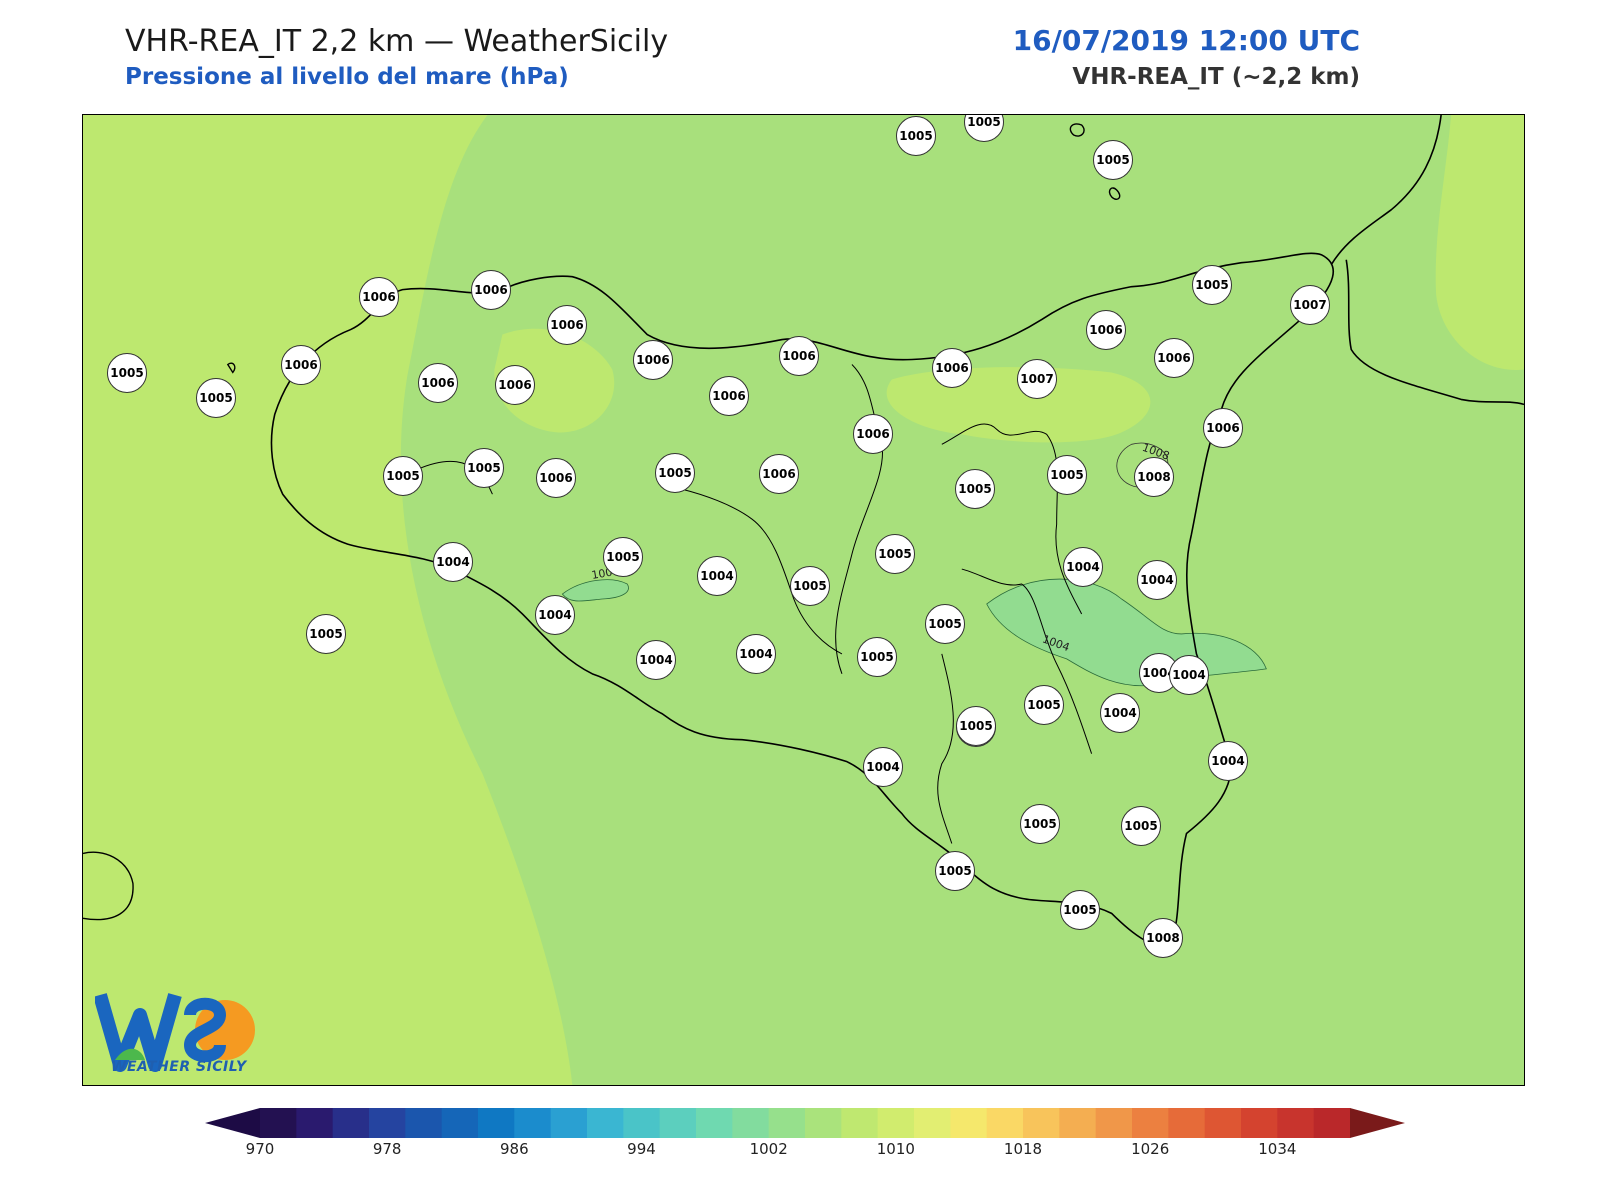 Image resolution: width=1600 pixels, height=1200 pixels. What do you see at coordinates (387, 1149) in the screenshot?
I see `colorbar-tick-label: 978` at bounding box center [387, 1149].